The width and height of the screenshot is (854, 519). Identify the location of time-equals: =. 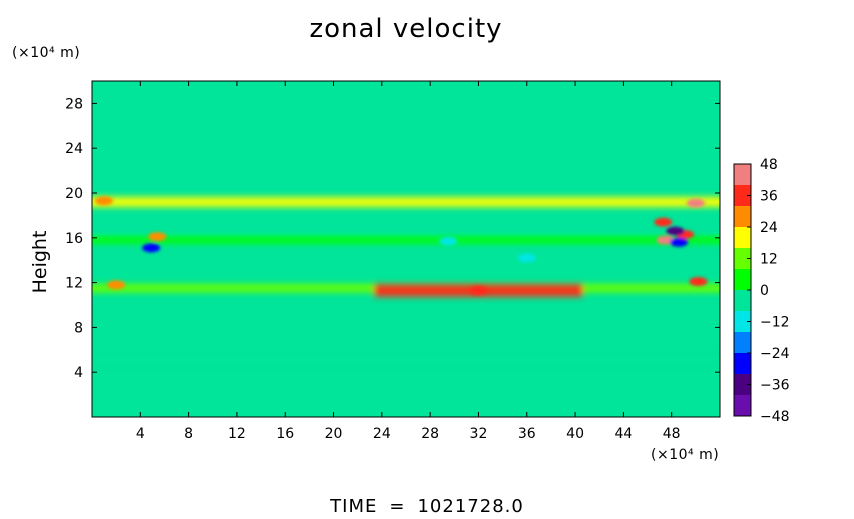
(397, 506).